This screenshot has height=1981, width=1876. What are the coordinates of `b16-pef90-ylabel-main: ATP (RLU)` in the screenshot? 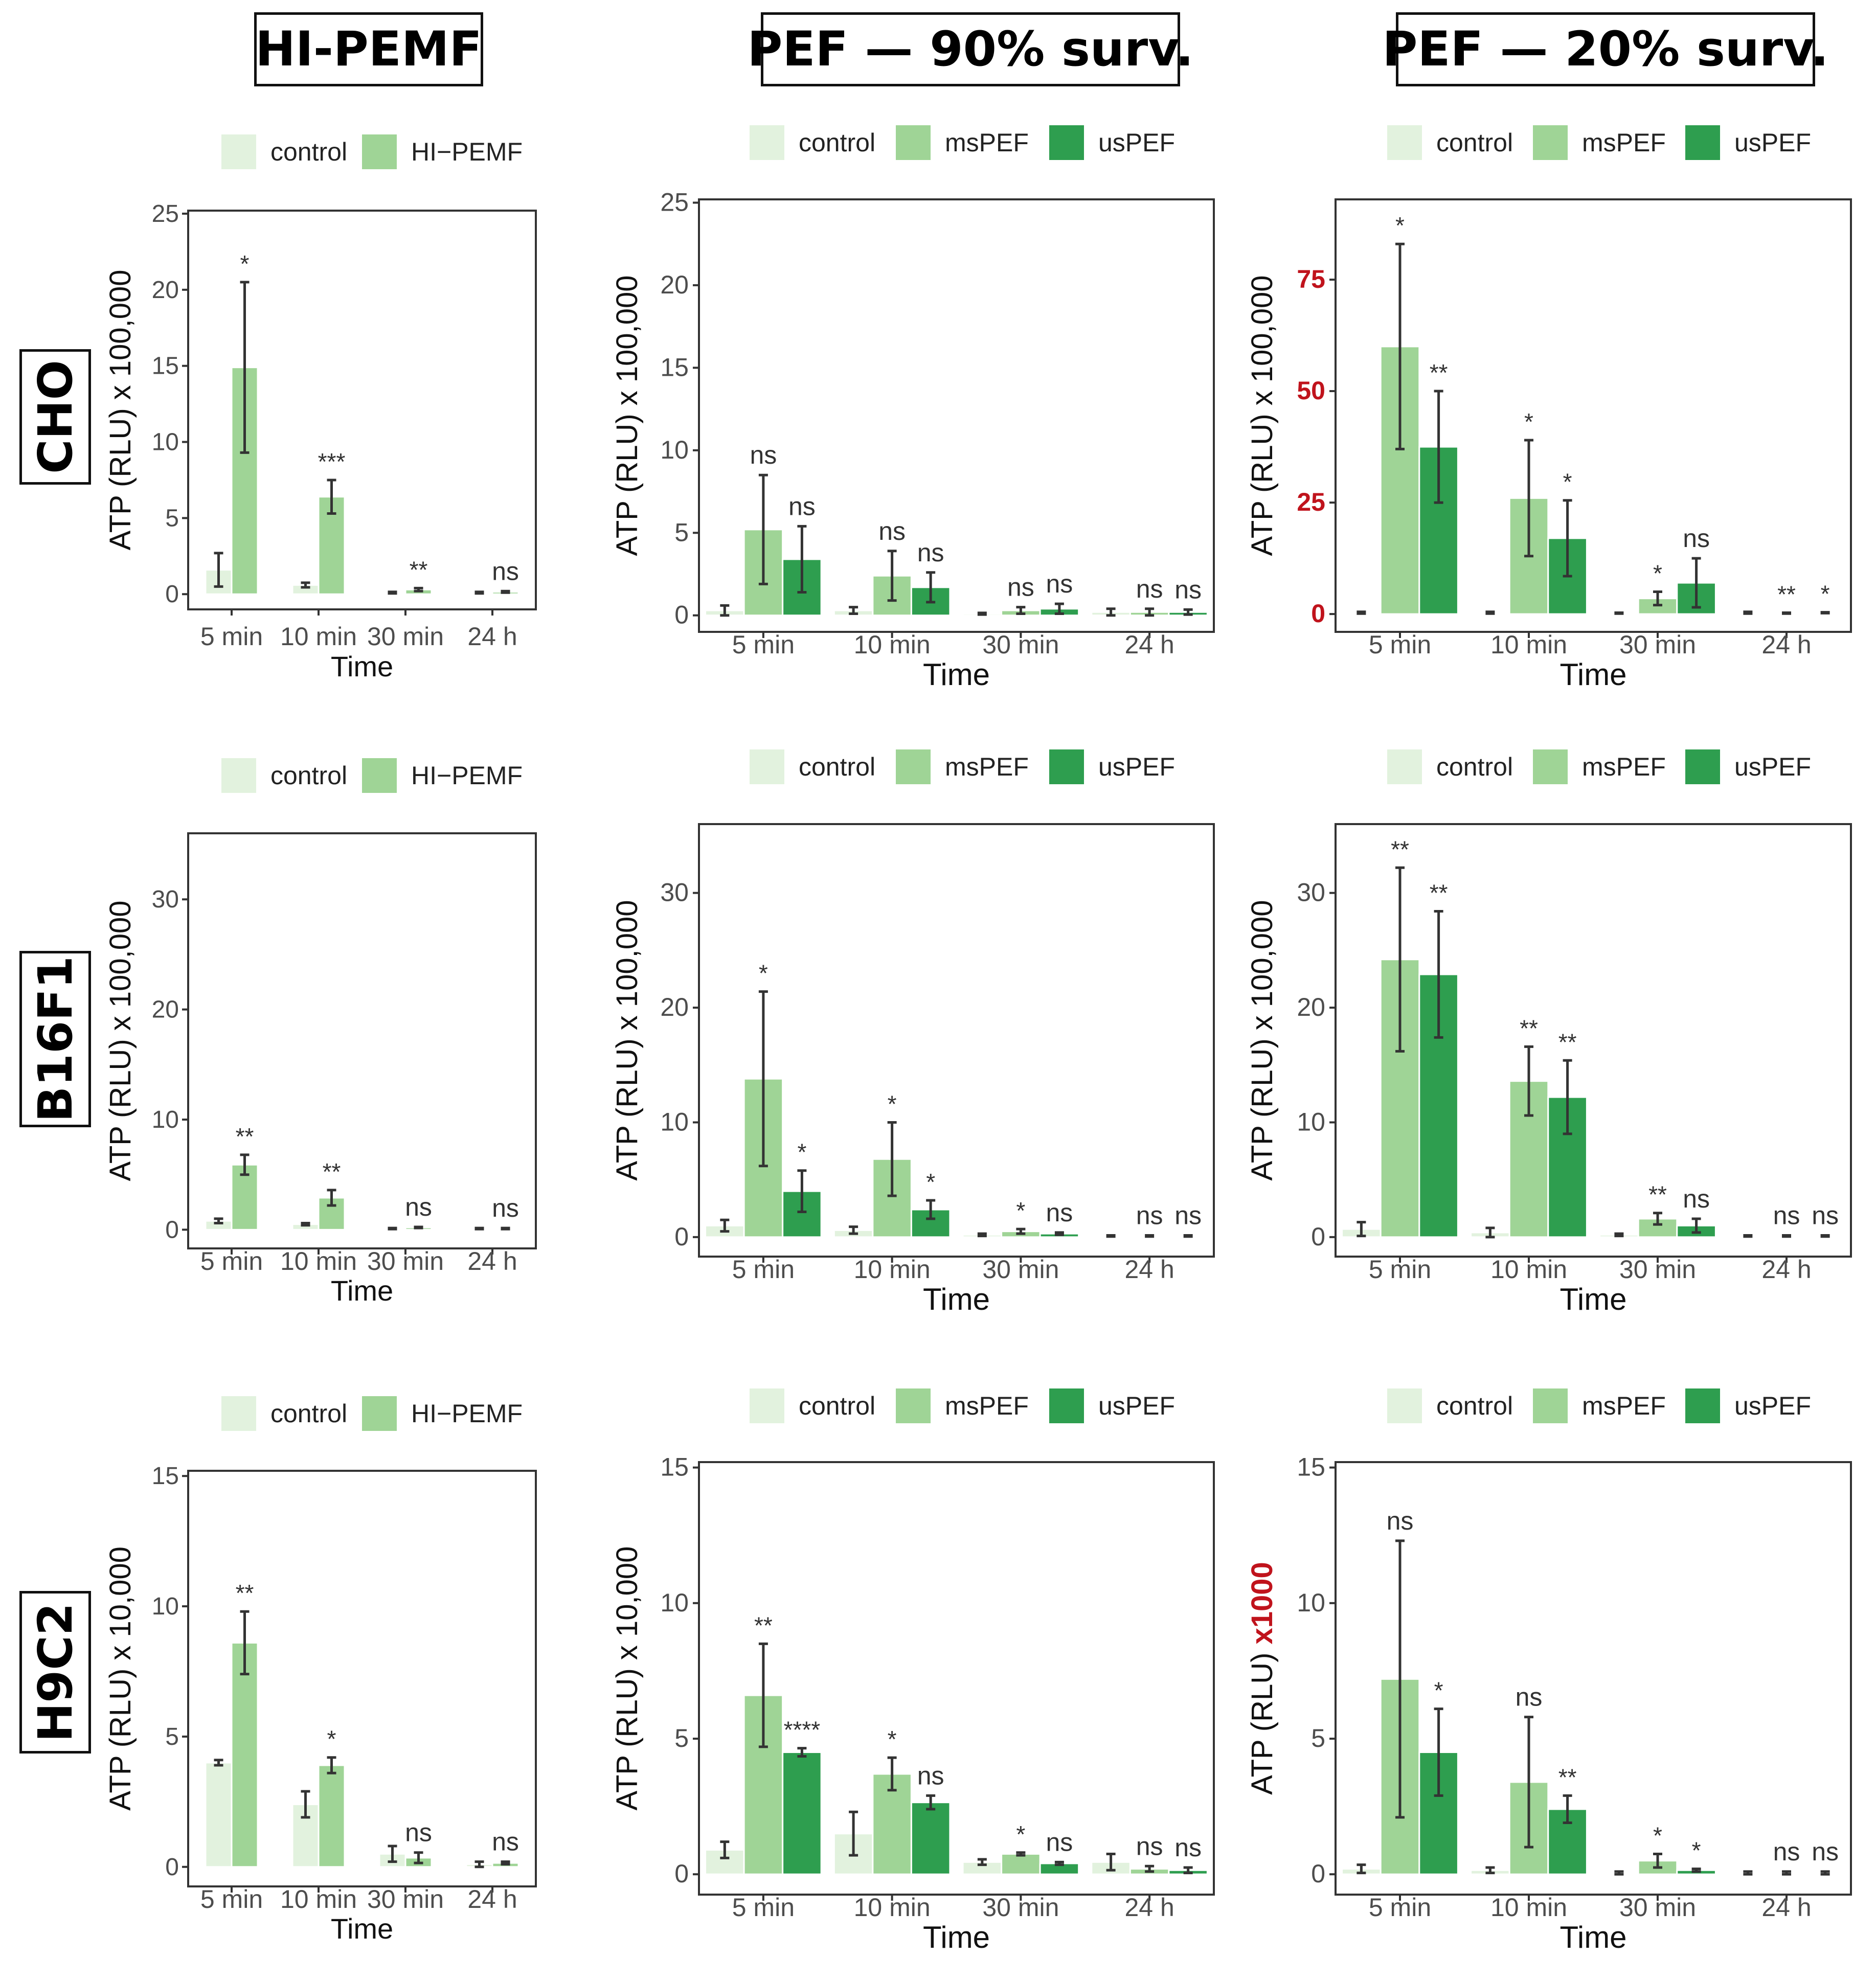 It's located at (627, 1109).